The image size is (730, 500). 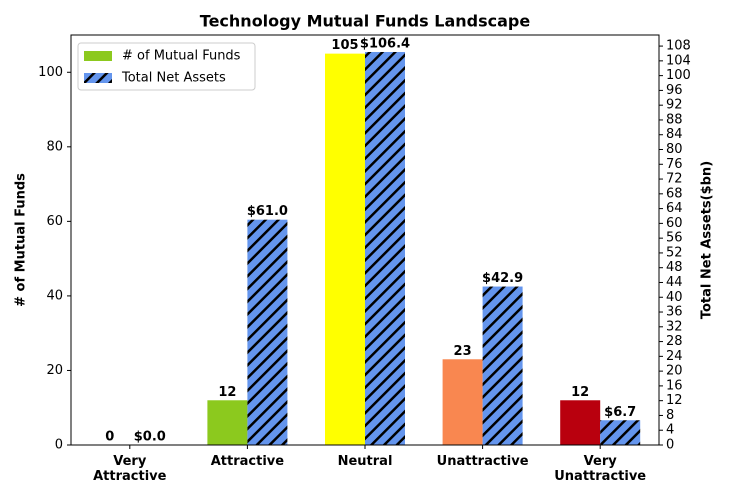 I want to click on legend-label: # of Mutual Funds, so click(x=181, y=56).